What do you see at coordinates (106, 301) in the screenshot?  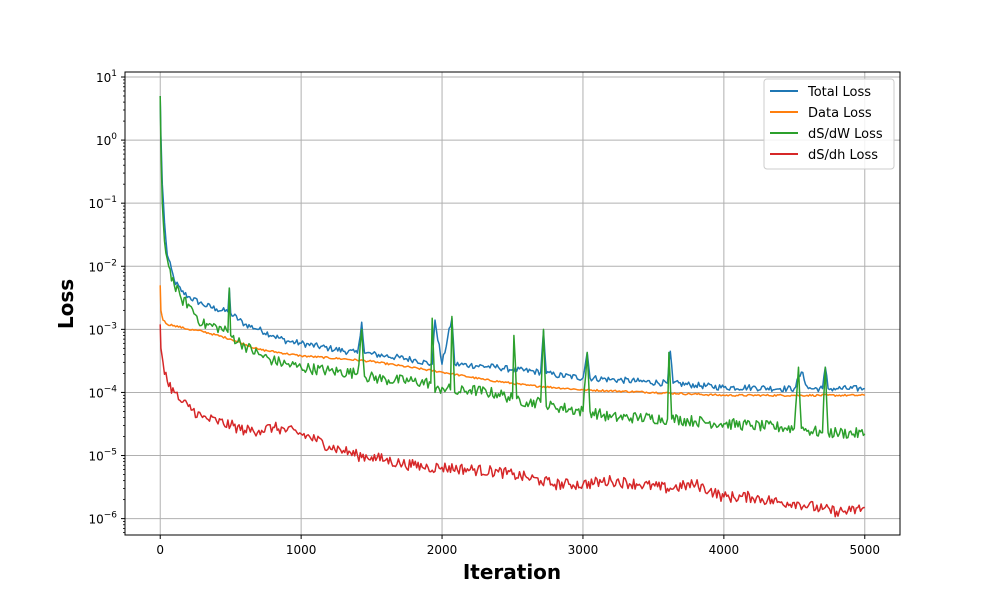 I see `y-axis-ticks: 10⁻⁶ 10⁻⁵ 10⁻⁴ 10⁻³ 10⁻² 10⁻¹ 10⁰ 10¹` at bounding box center [106, 301].